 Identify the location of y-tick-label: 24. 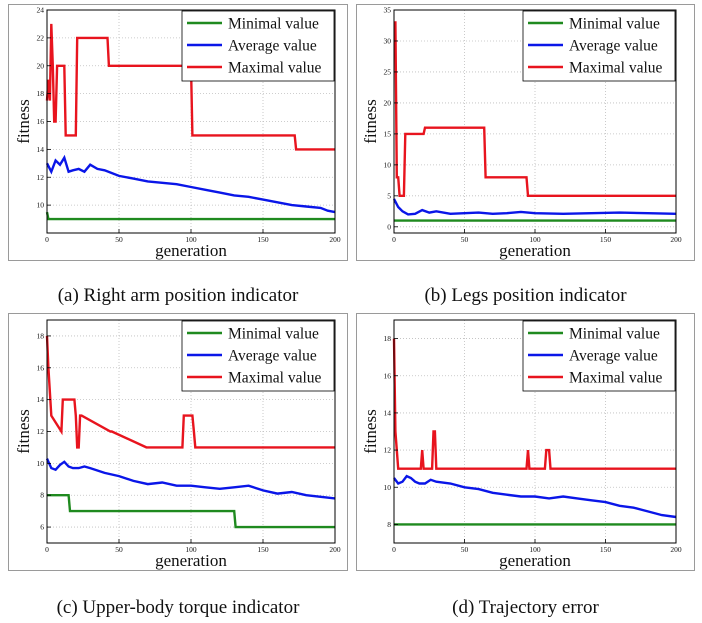
(41, 10).